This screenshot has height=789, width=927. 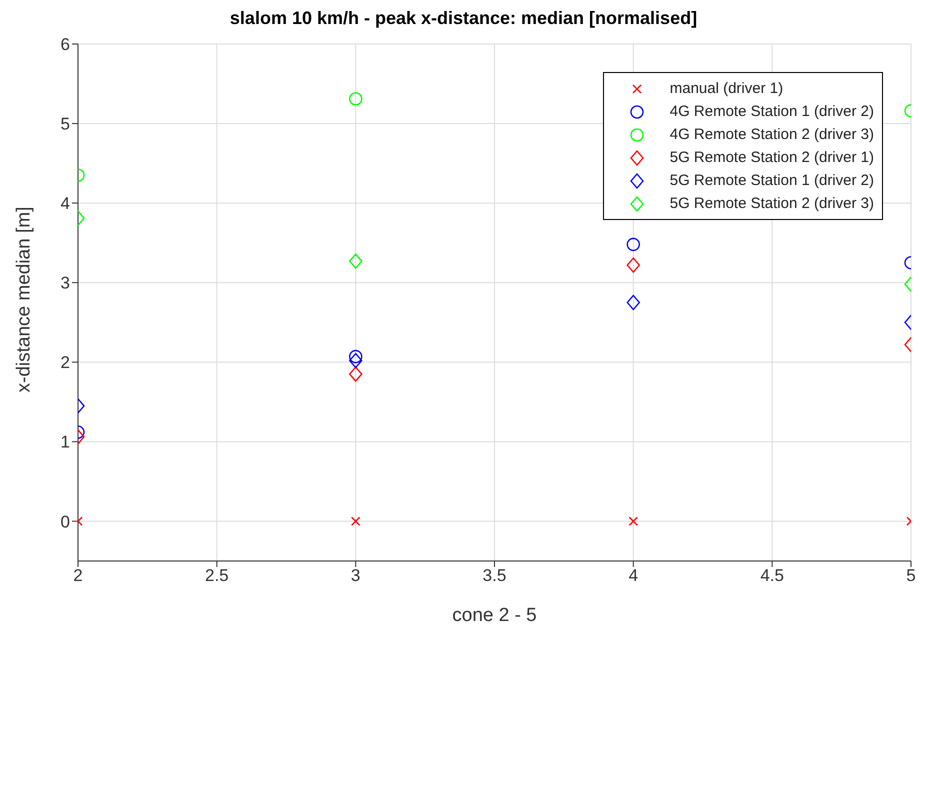 I want to click on x-axis-title: cone 2 - 5, so click(x=494, y=615).